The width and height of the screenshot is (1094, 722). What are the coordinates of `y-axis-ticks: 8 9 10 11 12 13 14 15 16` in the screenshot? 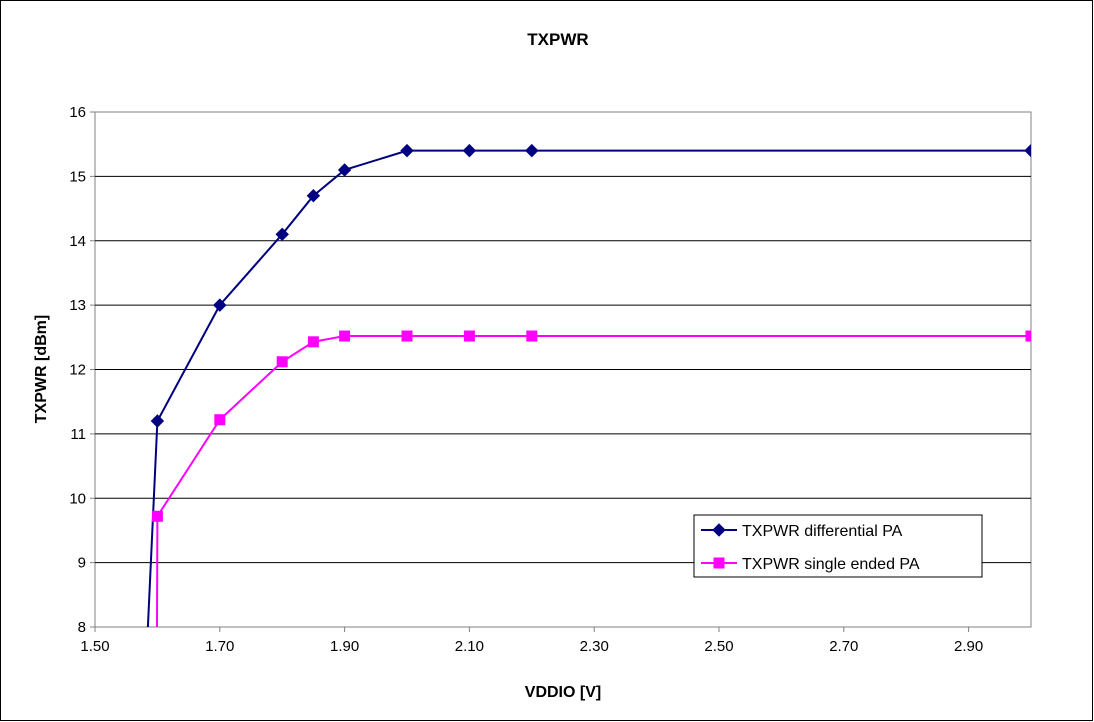 It's located at (82, 370).